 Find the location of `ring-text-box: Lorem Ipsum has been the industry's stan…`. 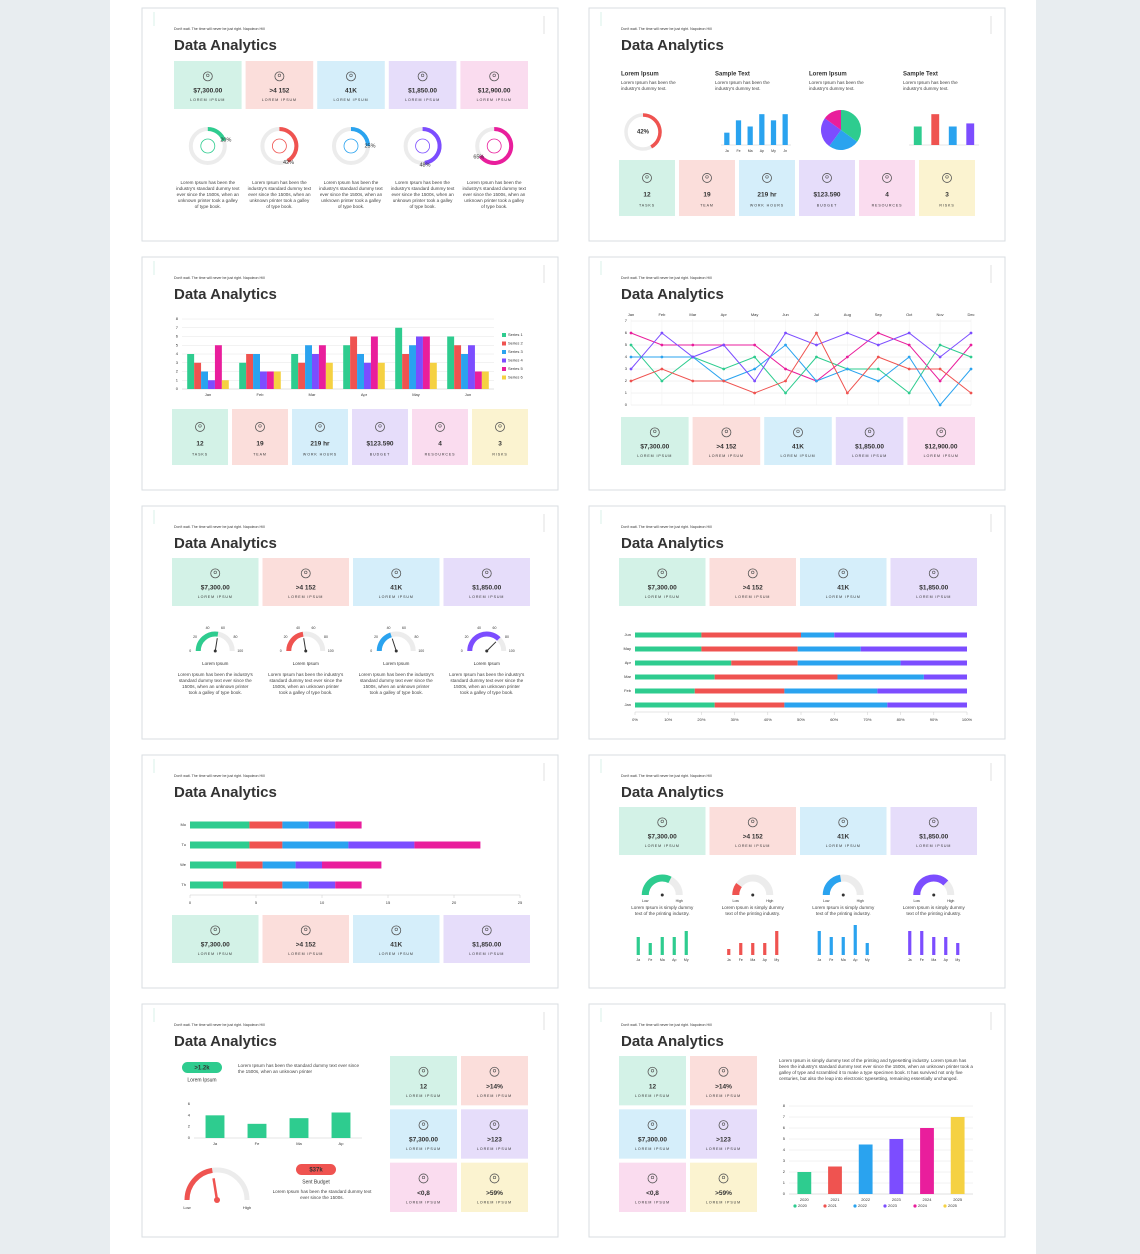

ring-text-box: Lorem Ipsum has been the industry's stan… is located at coordinates (208, 194).